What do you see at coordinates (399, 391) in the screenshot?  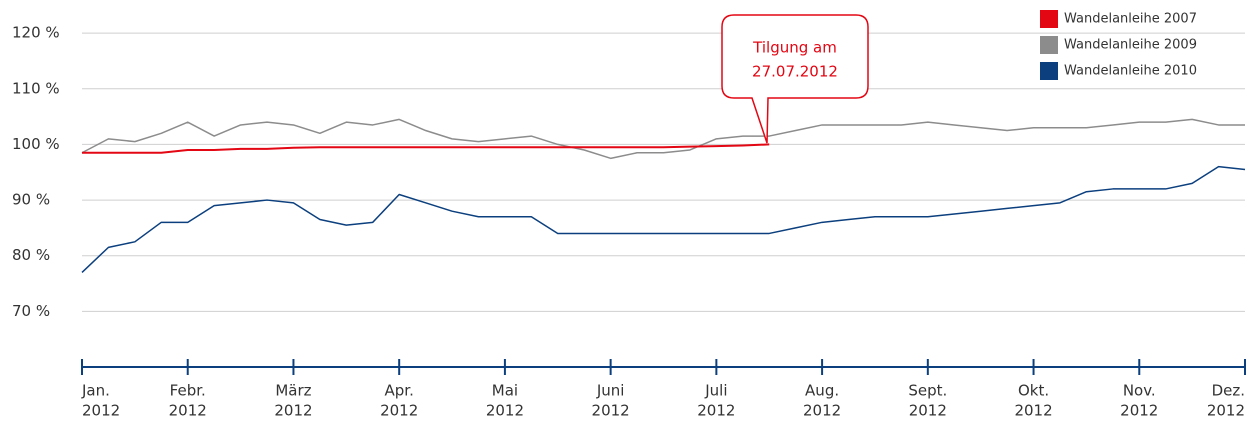 I see `x-tick-label: Apr.` at bounding box center [399, 391].